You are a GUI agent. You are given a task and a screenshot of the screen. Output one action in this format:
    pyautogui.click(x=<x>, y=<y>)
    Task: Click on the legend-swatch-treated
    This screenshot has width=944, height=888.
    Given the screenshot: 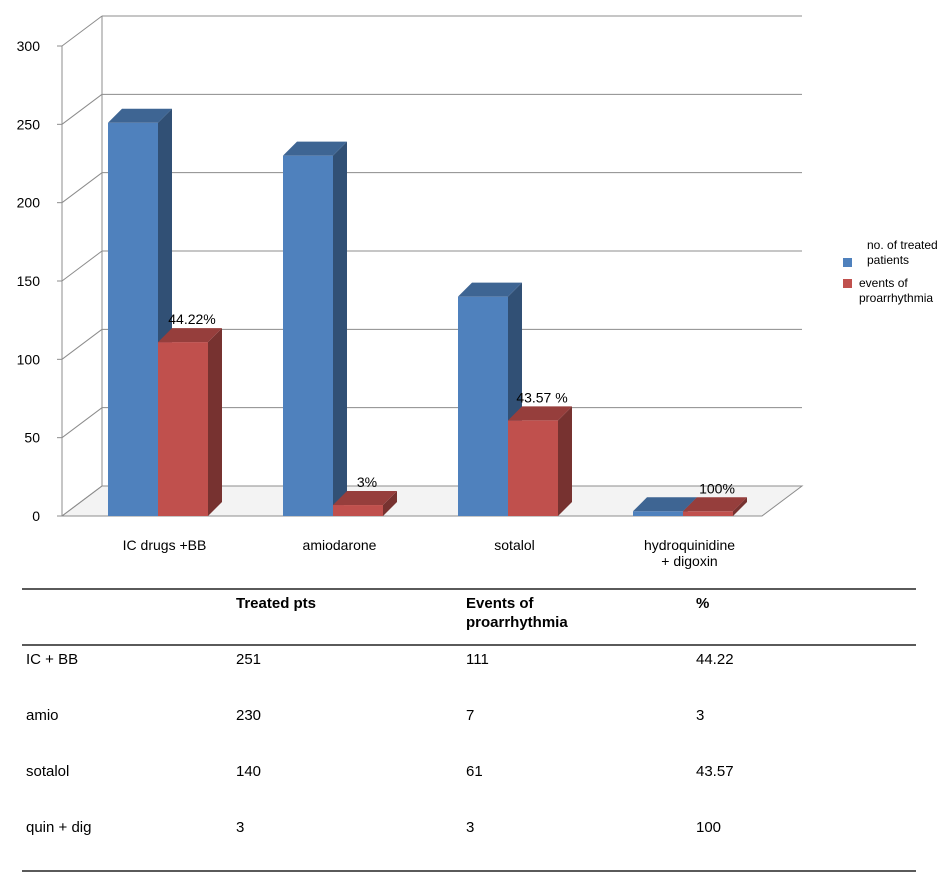 What is the action you would take?
    pyautogui.click(x=847, y=262)
    